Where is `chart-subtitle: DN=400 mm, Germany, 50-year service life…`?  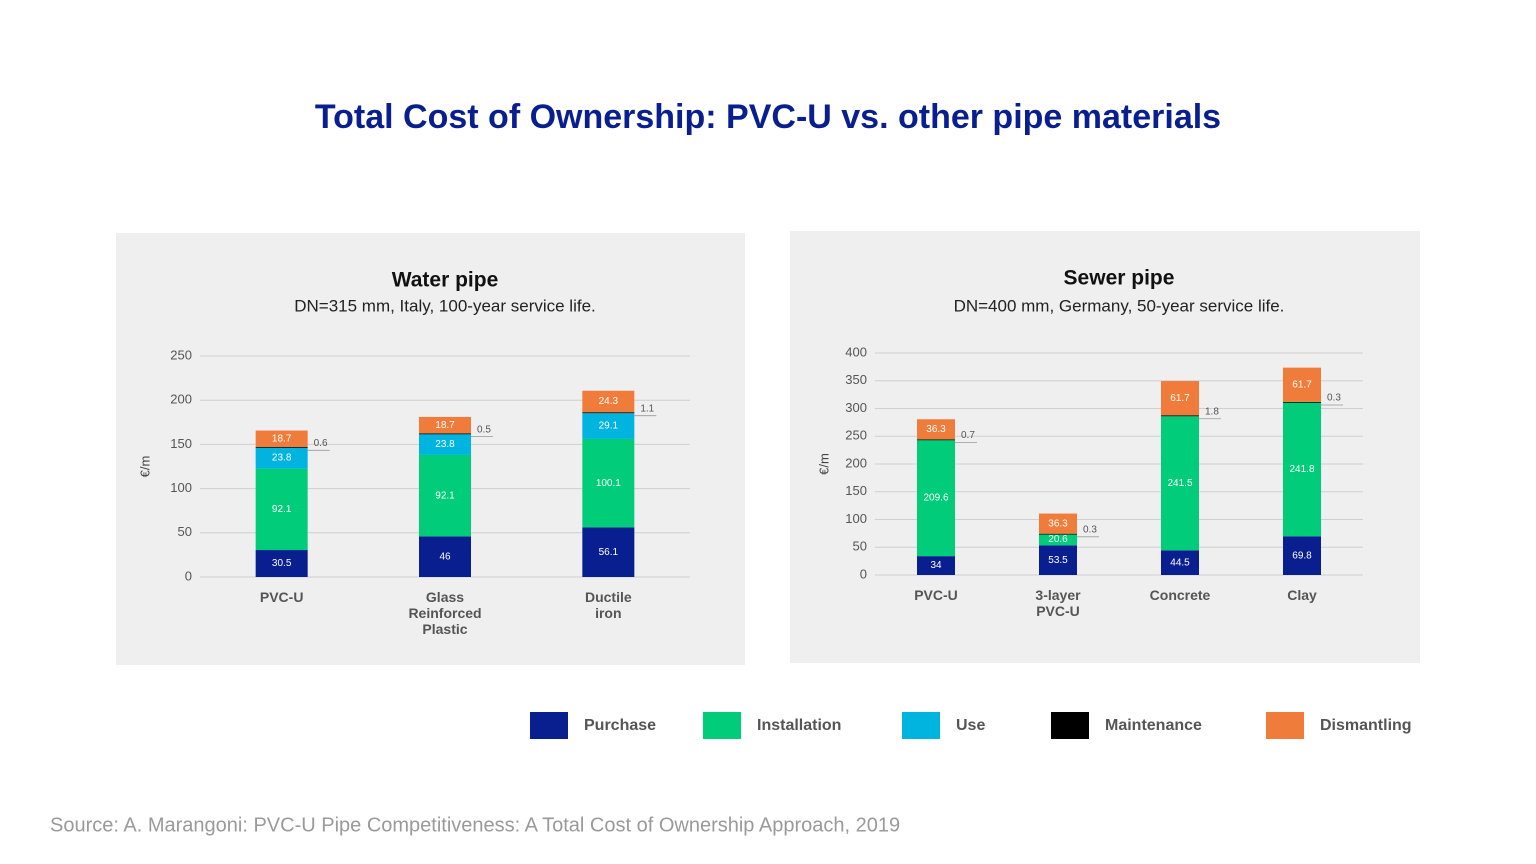
chart-subtitle: DN=400 mm, Germany, 50-year service life… is located at coordinates (1119, 305).